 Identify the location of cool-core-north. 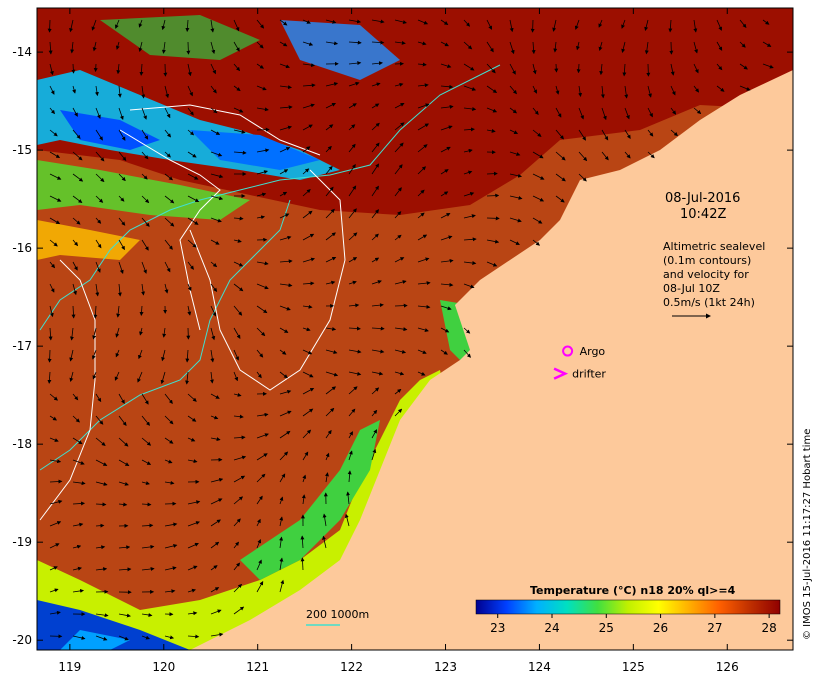
(110, 130).